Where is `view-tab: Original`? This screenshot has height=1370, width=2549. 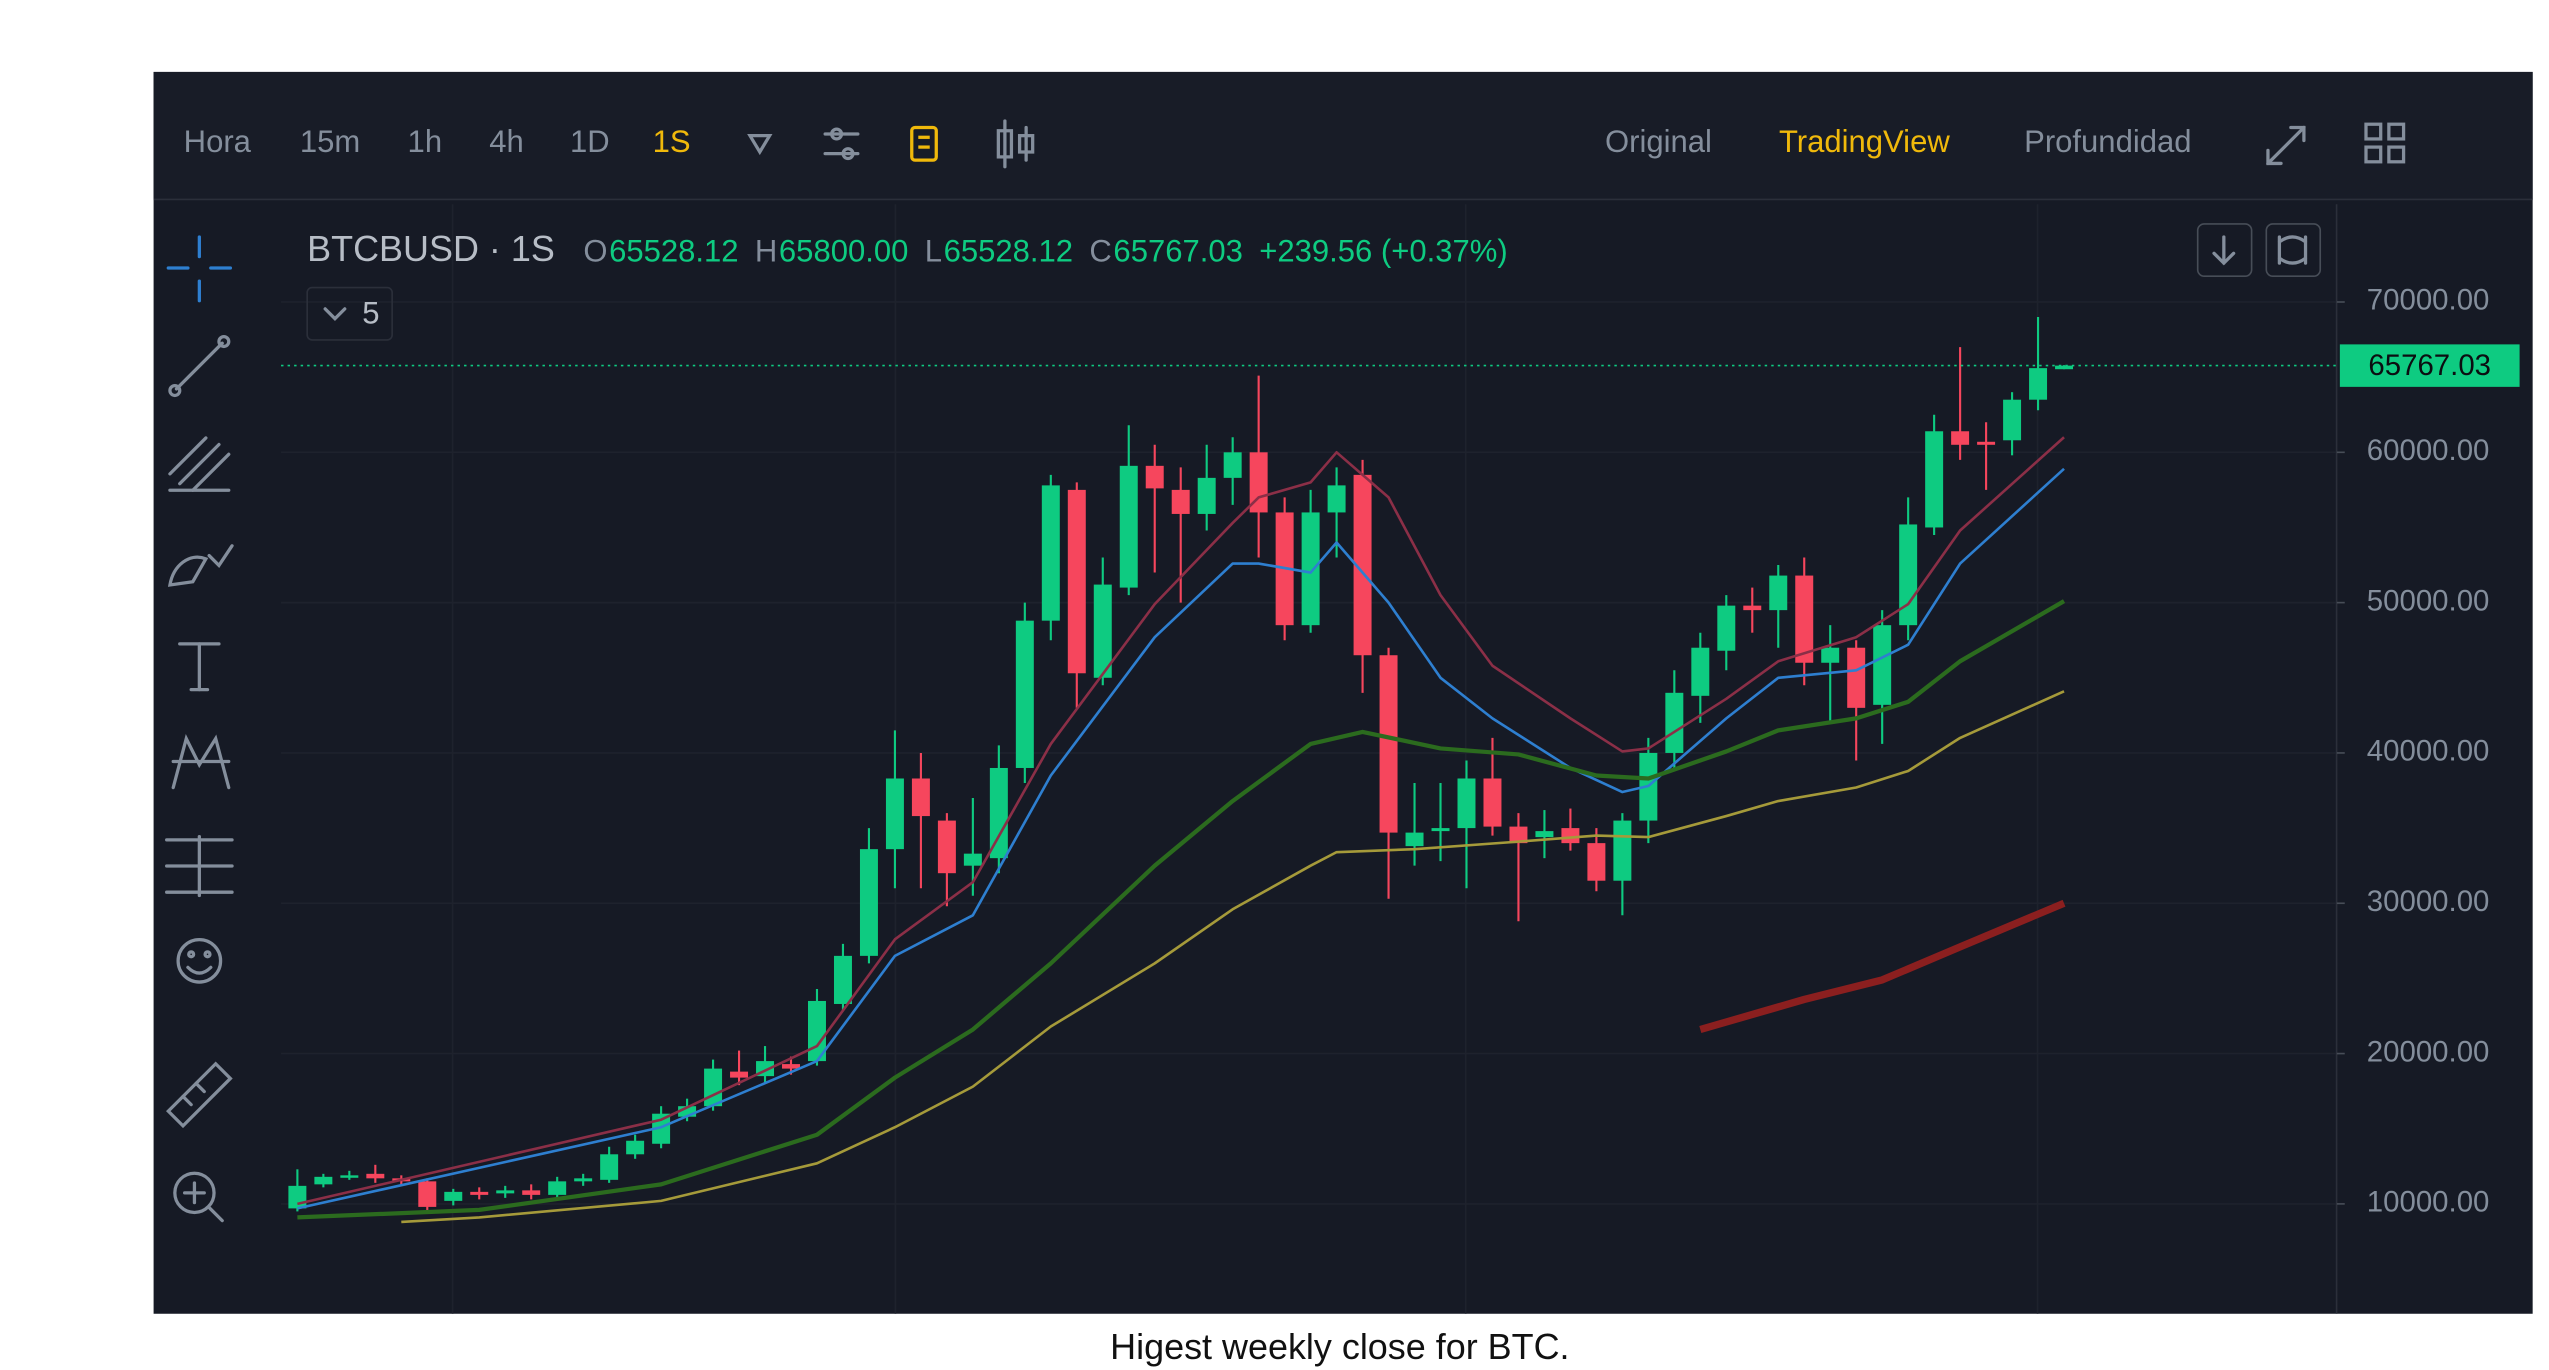
view-tab: Original is located at coordinates (1658, 141).